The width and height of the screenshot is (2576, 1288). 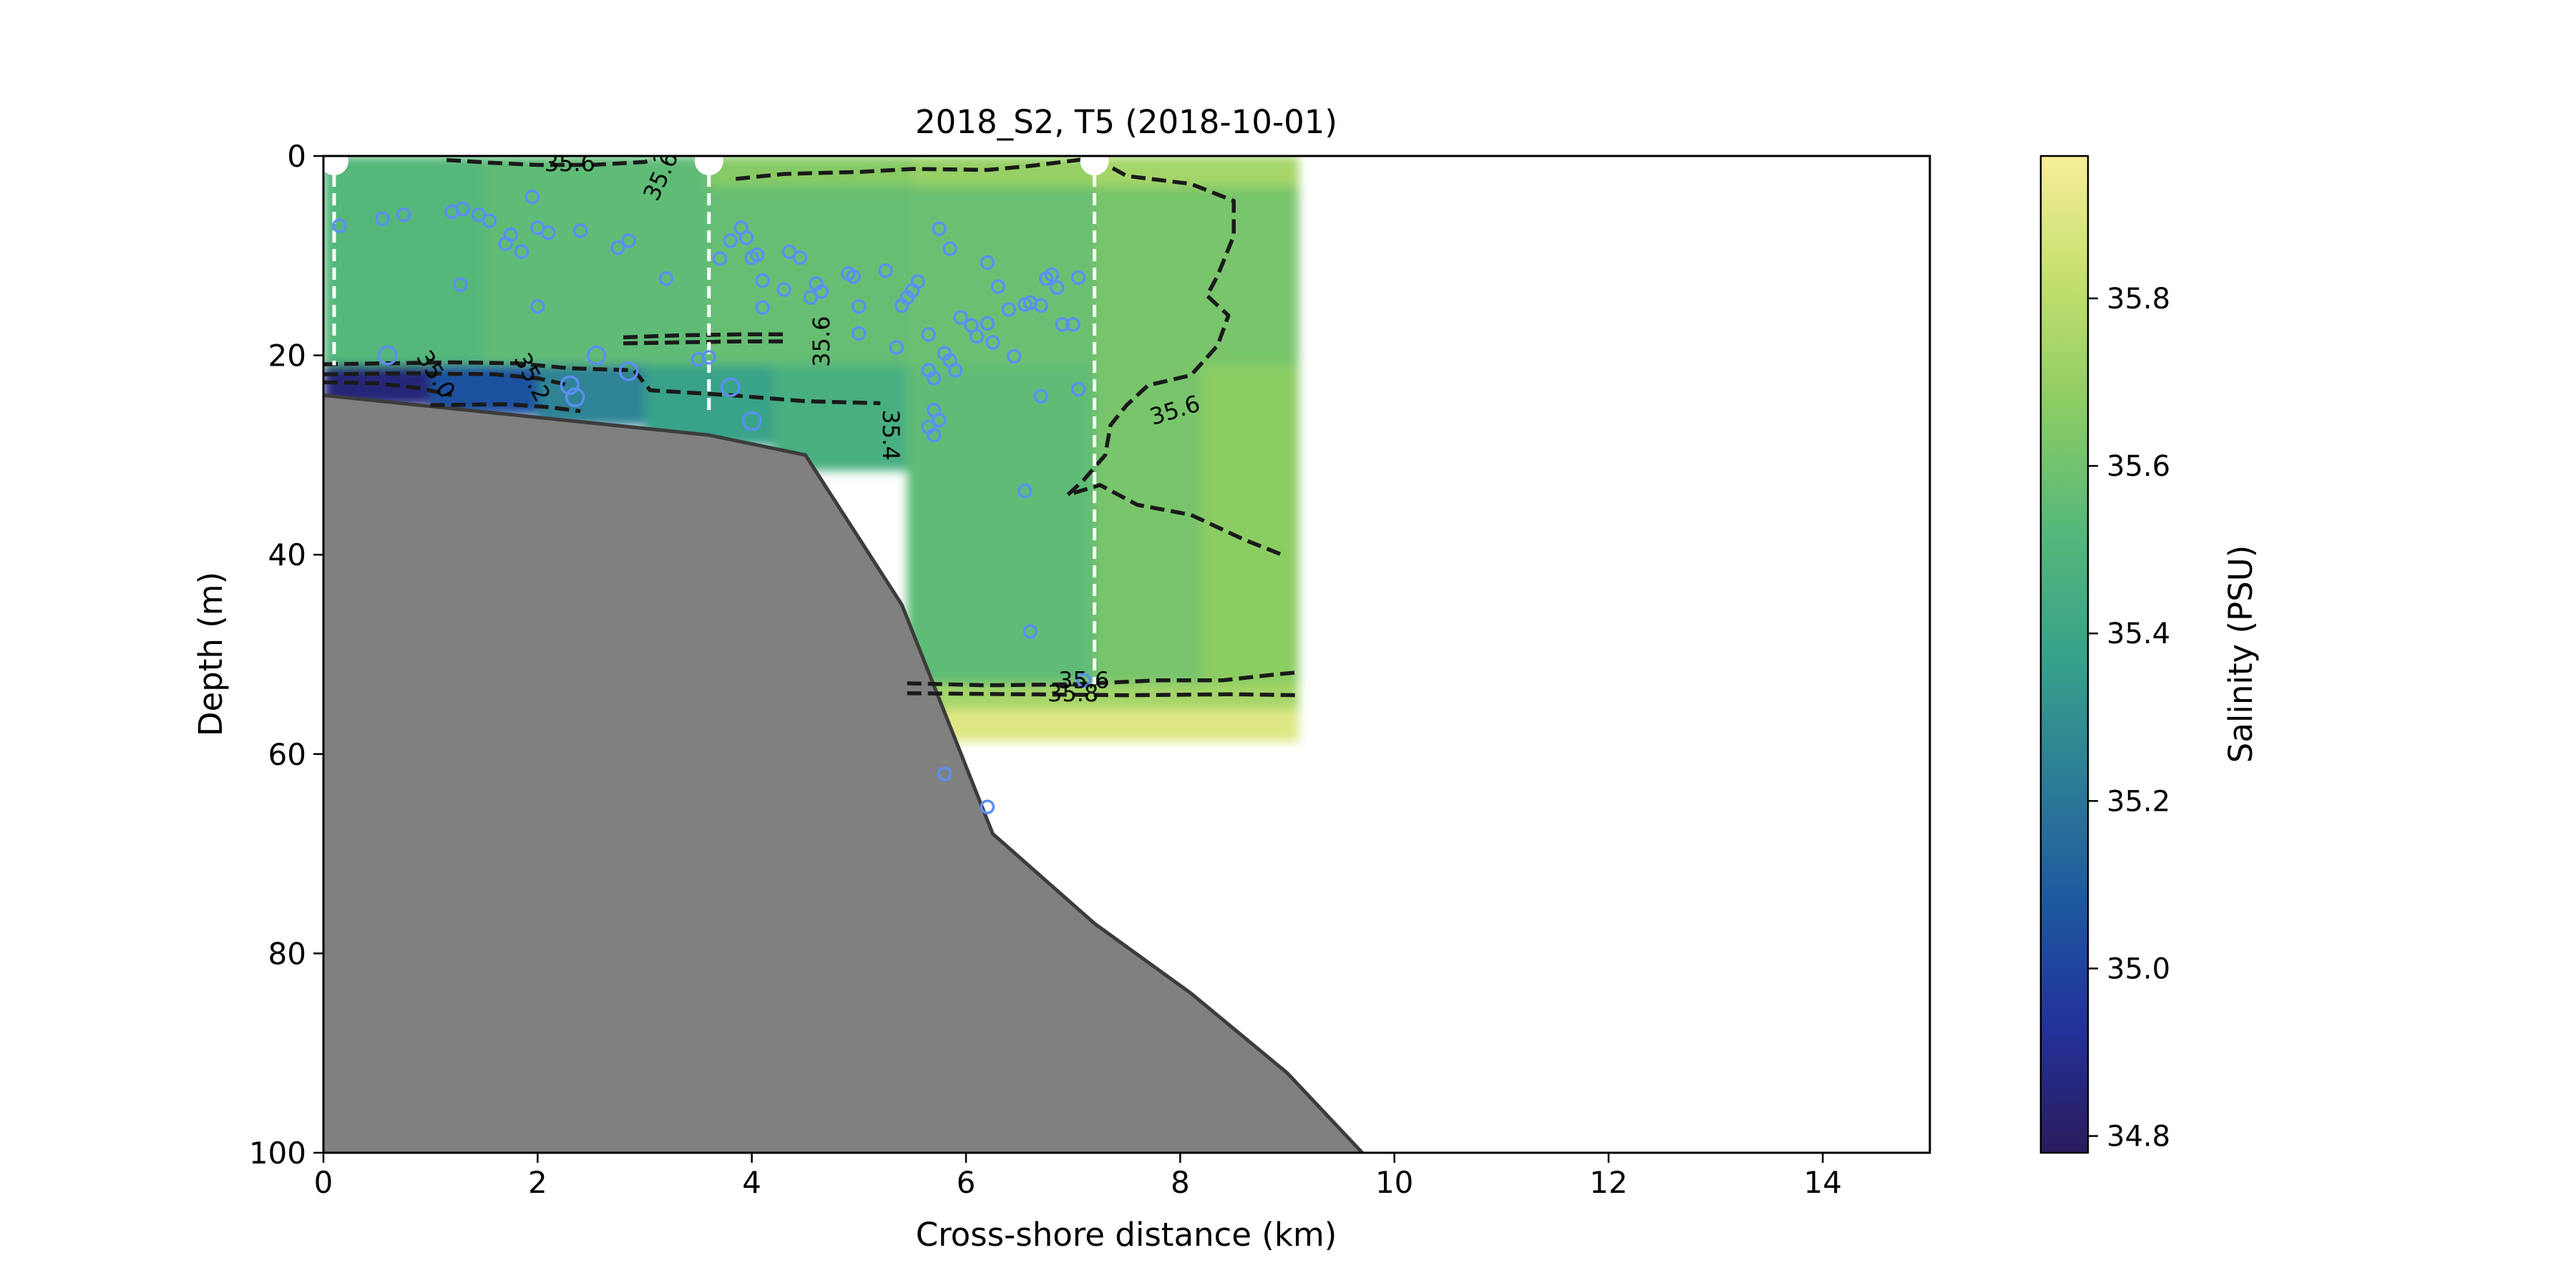 What do you see at coordinates (287, 754) in the screenshot?
I see `y-tick-label: 60` at bounding box center [287, 754].